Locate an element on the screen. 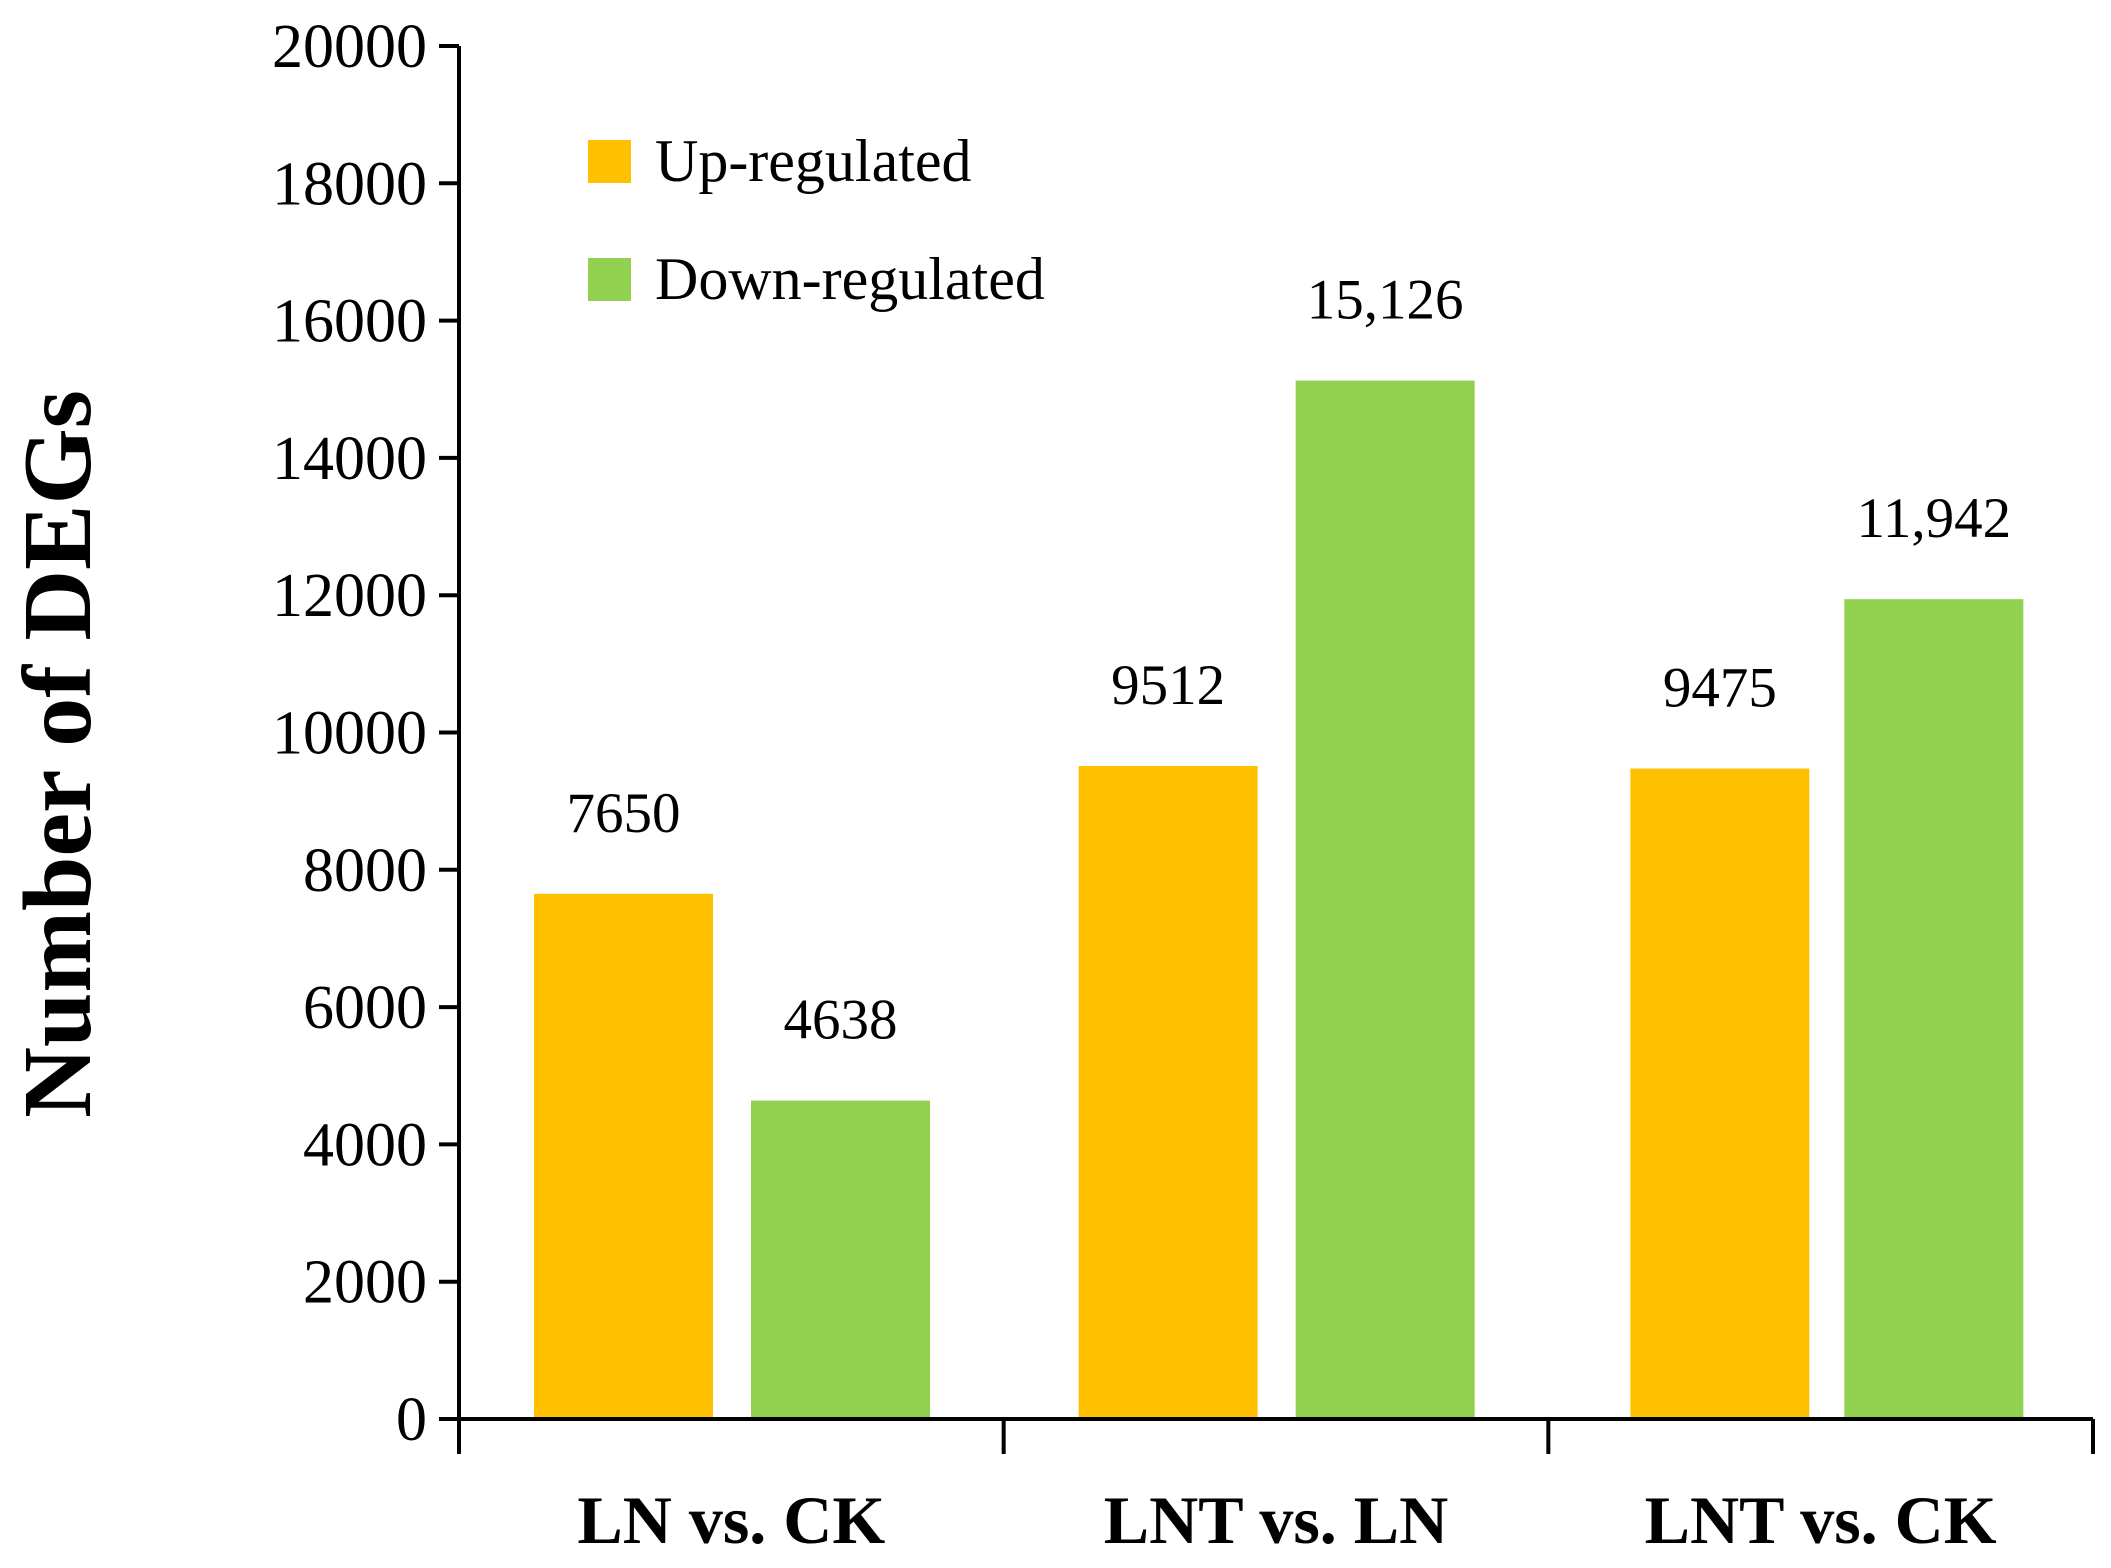 This screenshot has width=2111, height=1568. y-tick-label: 12000 is located at coordinates (349, 596).